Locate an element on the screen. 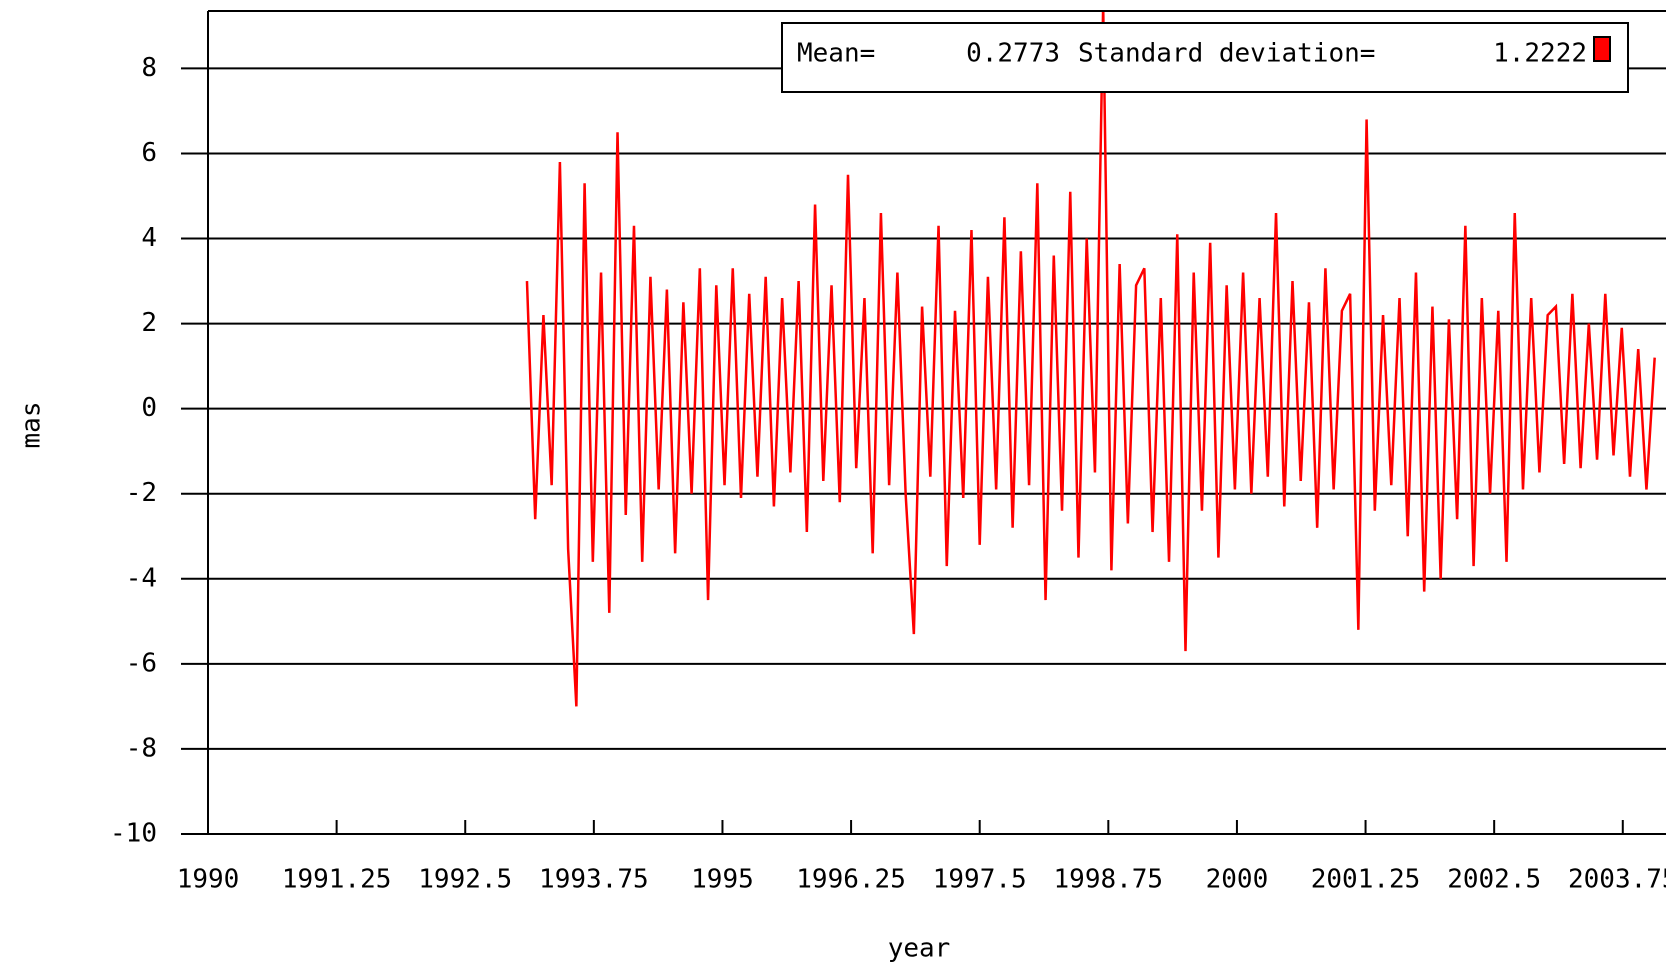  legend-box is located at coordinates (1205, 57).